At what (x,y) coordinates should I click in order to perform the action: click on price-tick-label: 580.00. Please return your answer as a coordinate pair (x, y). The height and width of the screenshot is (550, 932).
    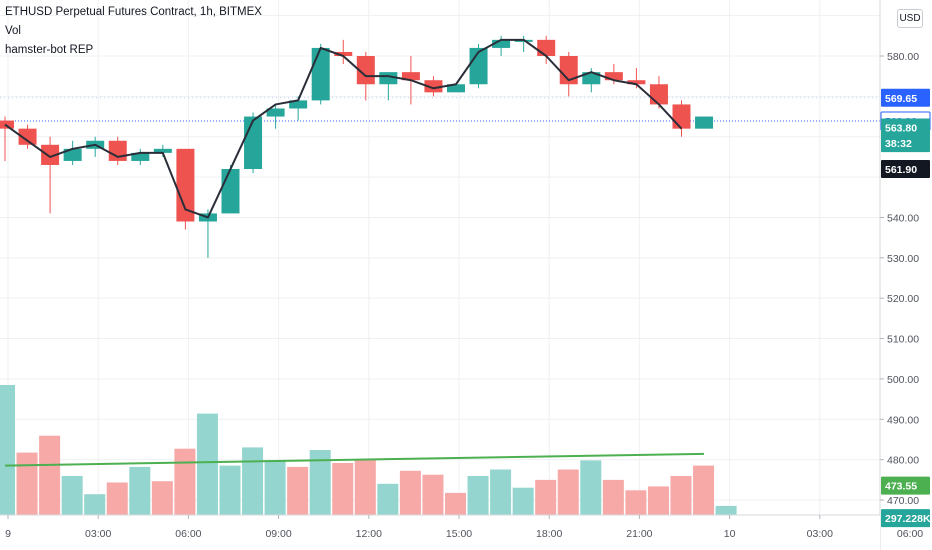
    Looking at the image, I should click on (903, 57).